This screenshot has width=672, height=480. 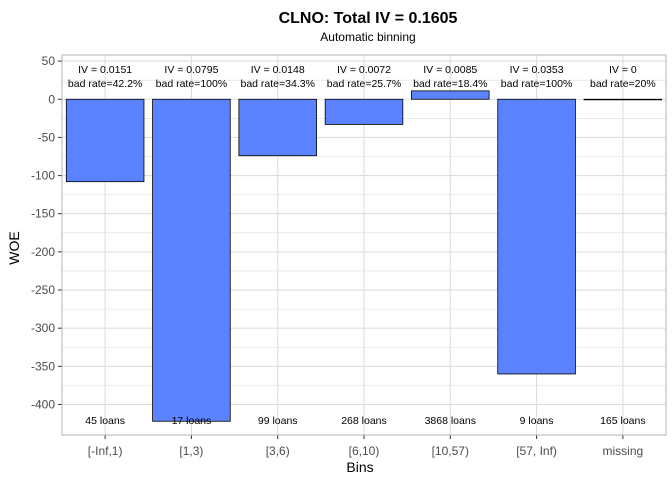 I want to click on loan-count-label: 268 loans, so click(x=364, y=421).